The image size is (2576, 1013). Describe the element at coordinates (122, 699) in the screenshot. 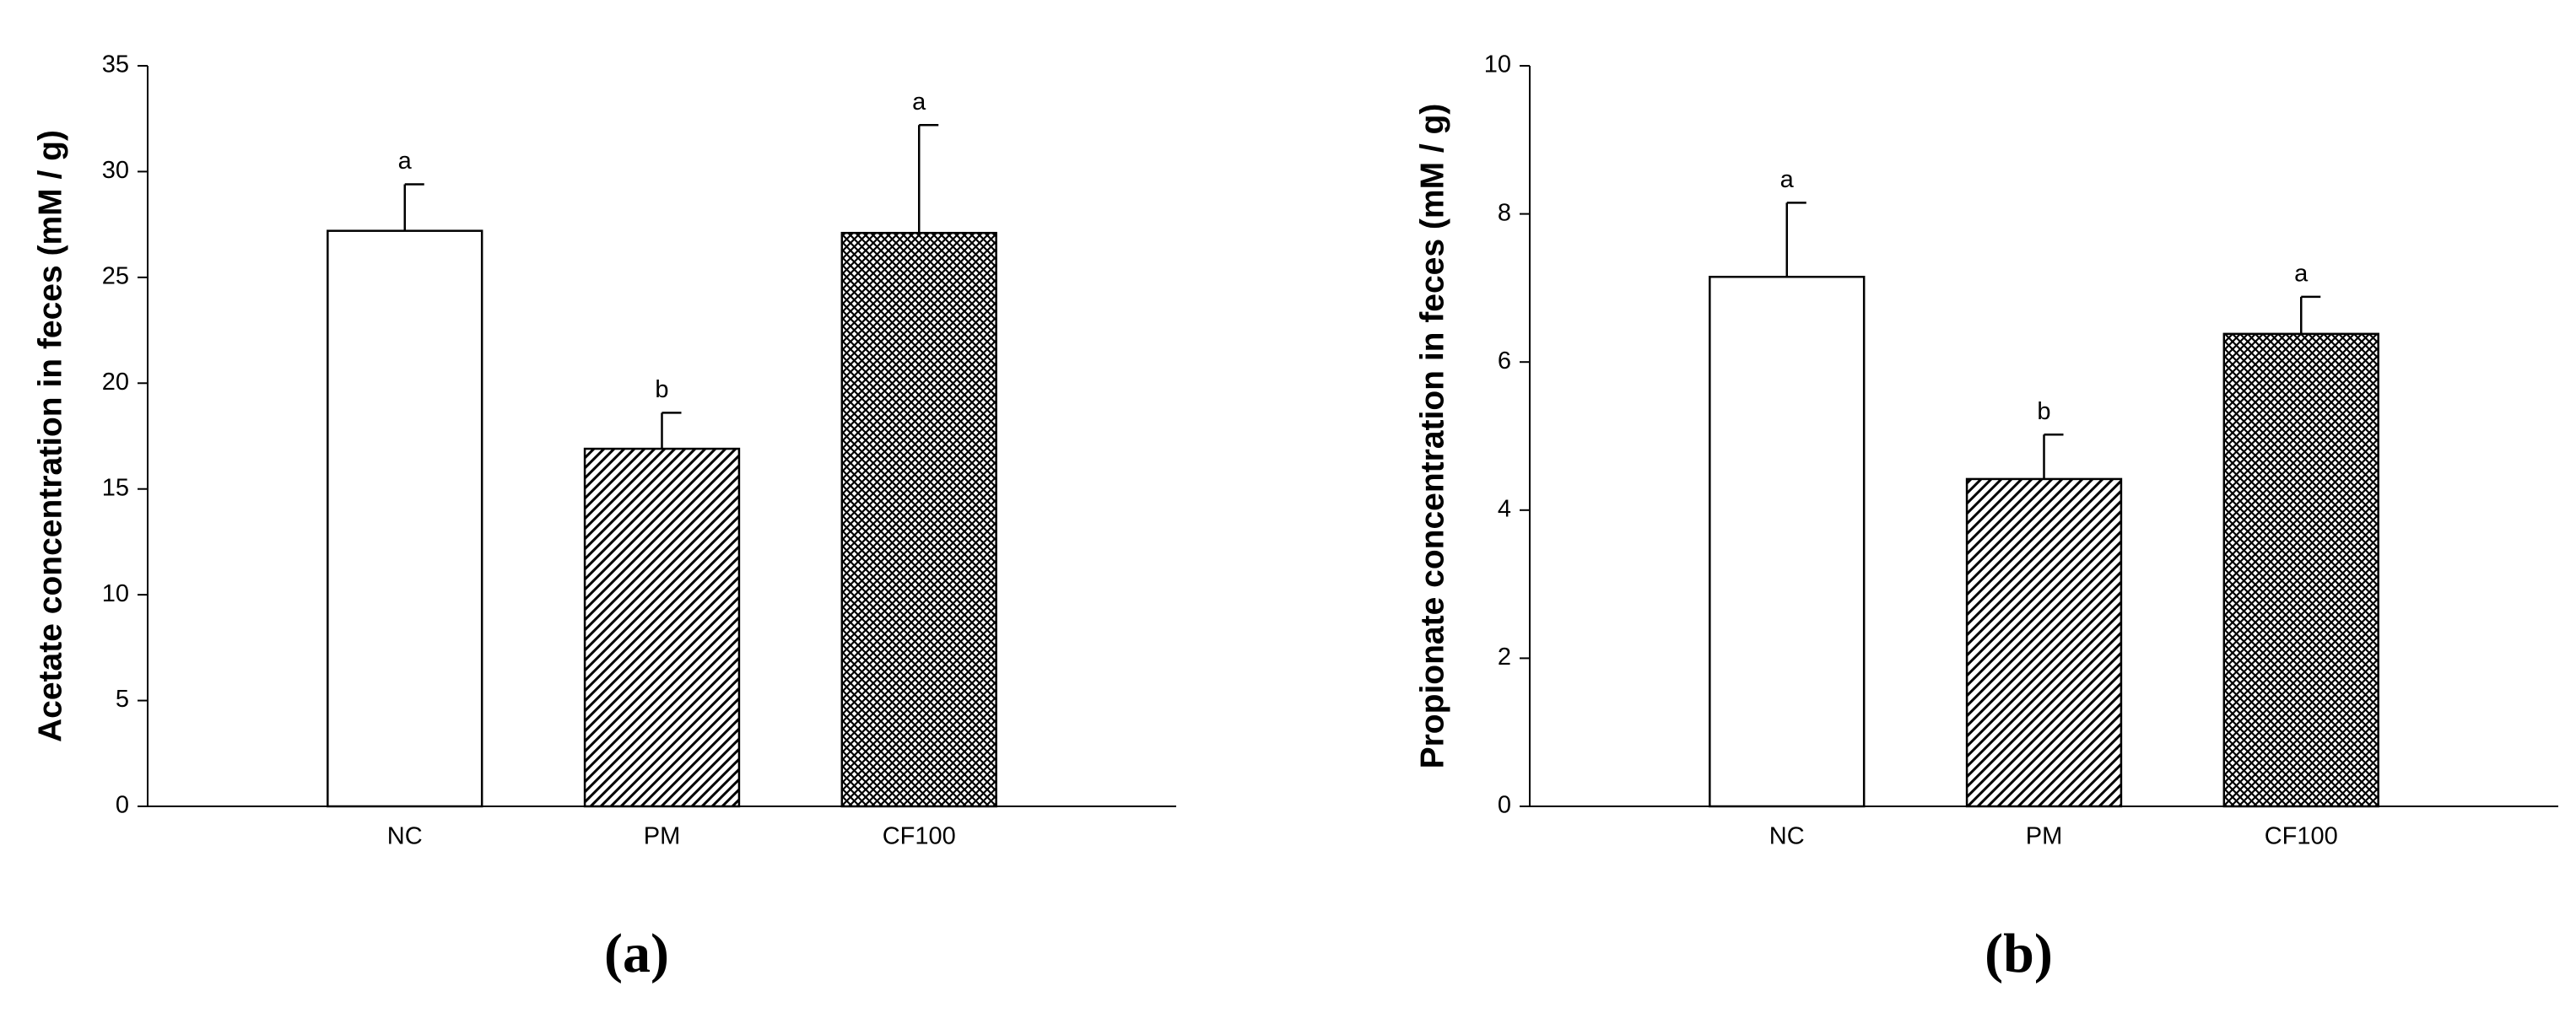

I see `y-tick-label: 5` at that location.